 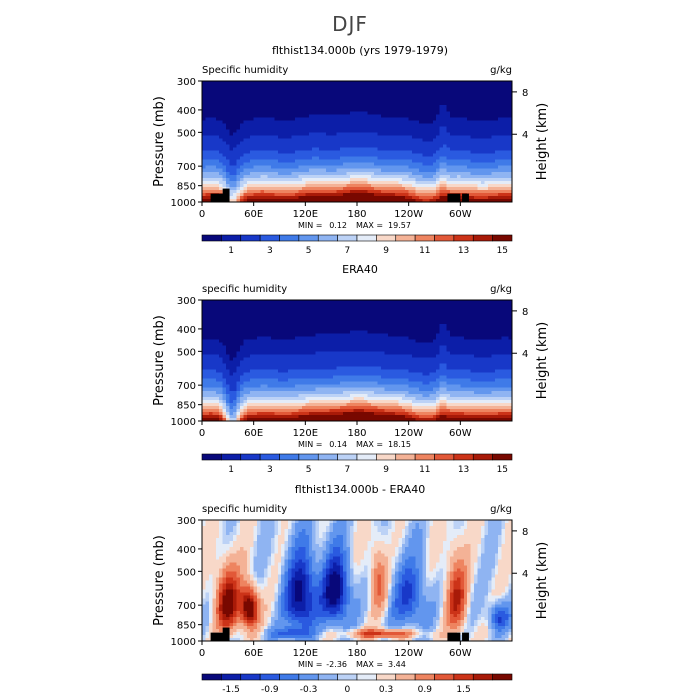 What do you see at coordinates (231, 251) in the screenshot?
I see `colorbar-label: 1` at bounding box center [231, 251].